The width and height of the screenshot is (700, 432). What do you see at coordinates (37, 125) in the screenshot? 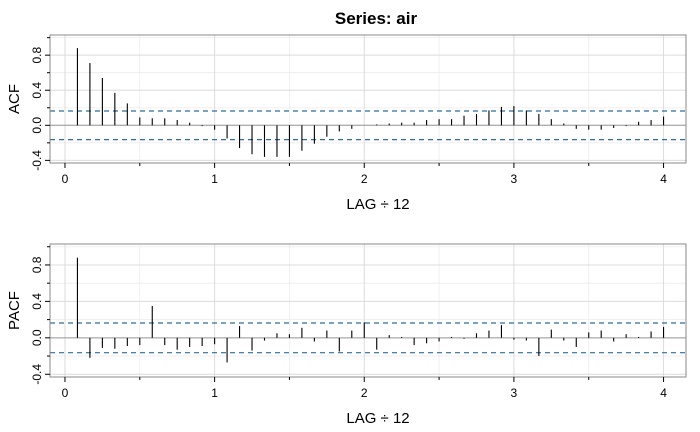
I see `acf-y-tick-label: 0.0` at bounding box center [37, 125].